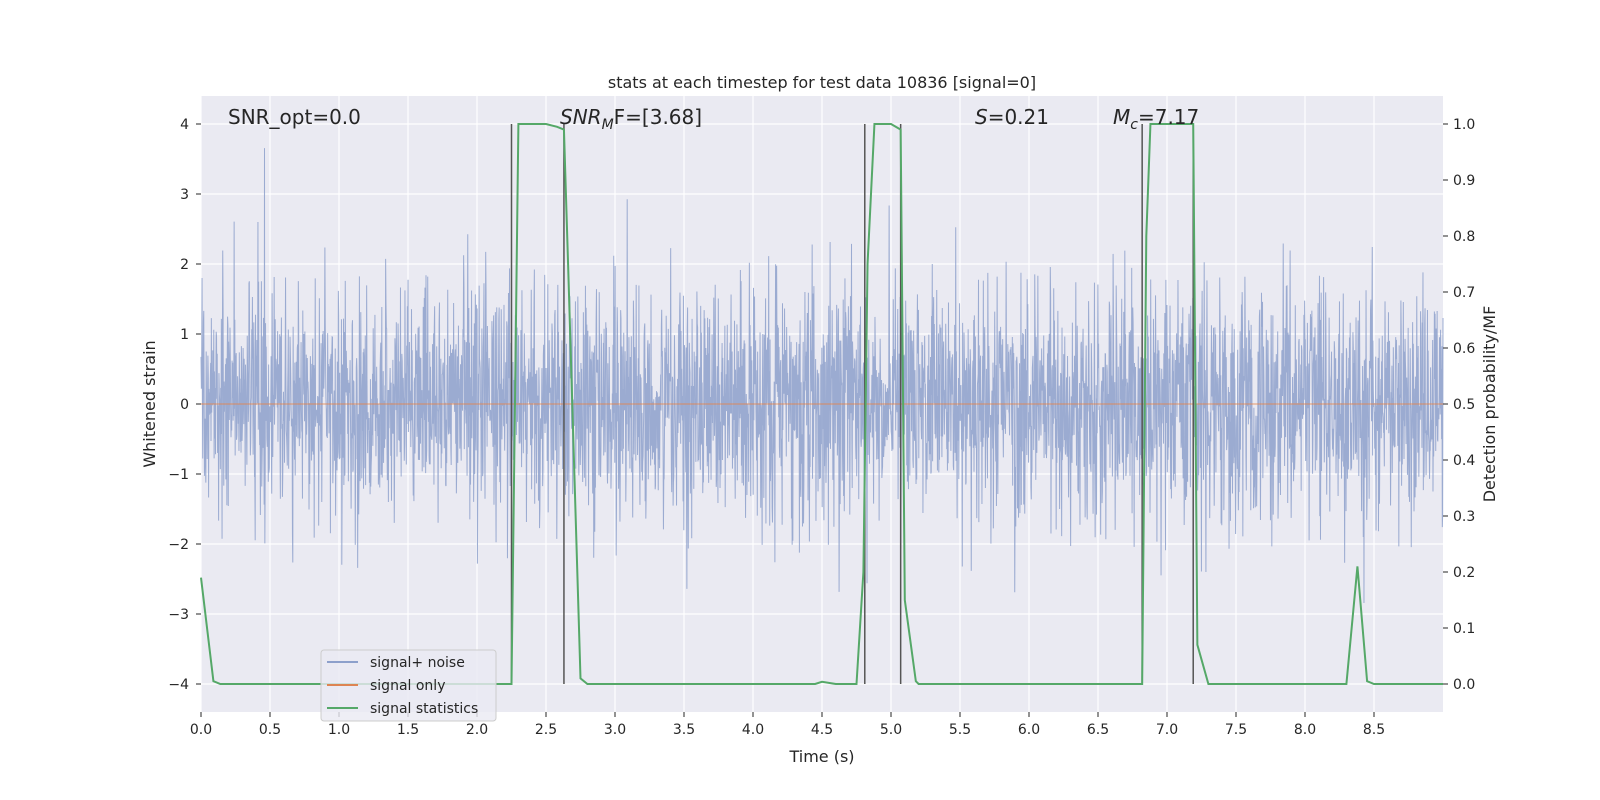 This screenshot has height=800, width=1600. Describe the element at coordinates (178, 475) in the screenshot. I see `y-left-tick-label-5: −1` at that location.